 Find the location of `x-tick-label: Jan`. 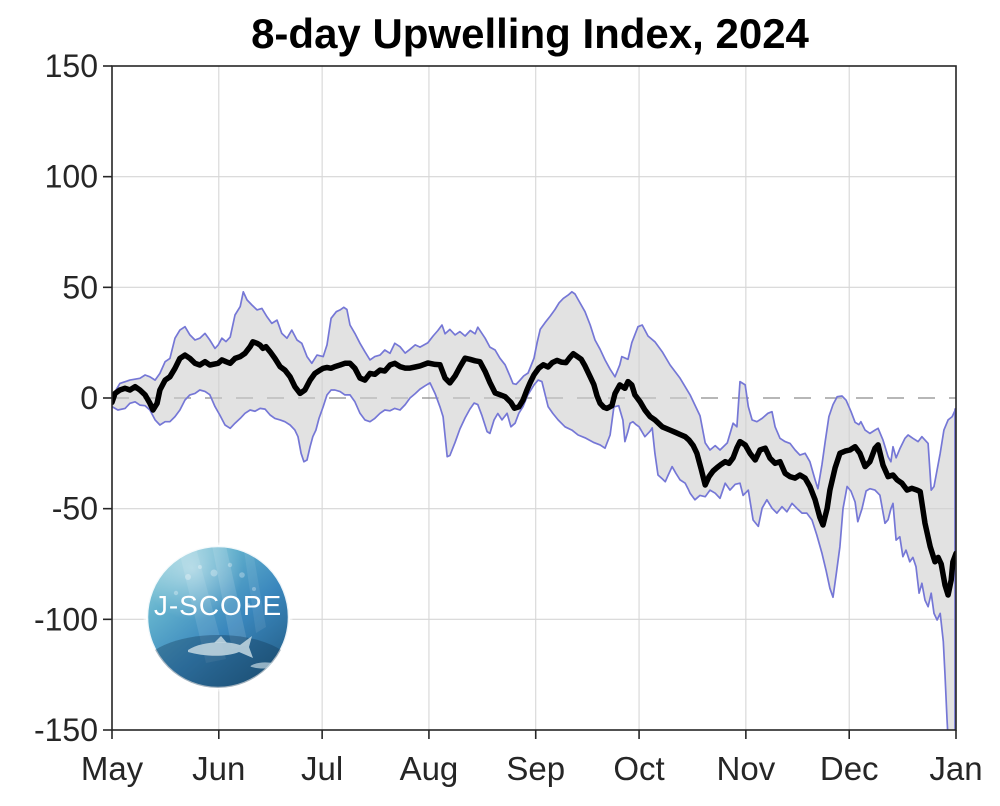

x-tick-label: Jan is located at coordinates (955, 768).